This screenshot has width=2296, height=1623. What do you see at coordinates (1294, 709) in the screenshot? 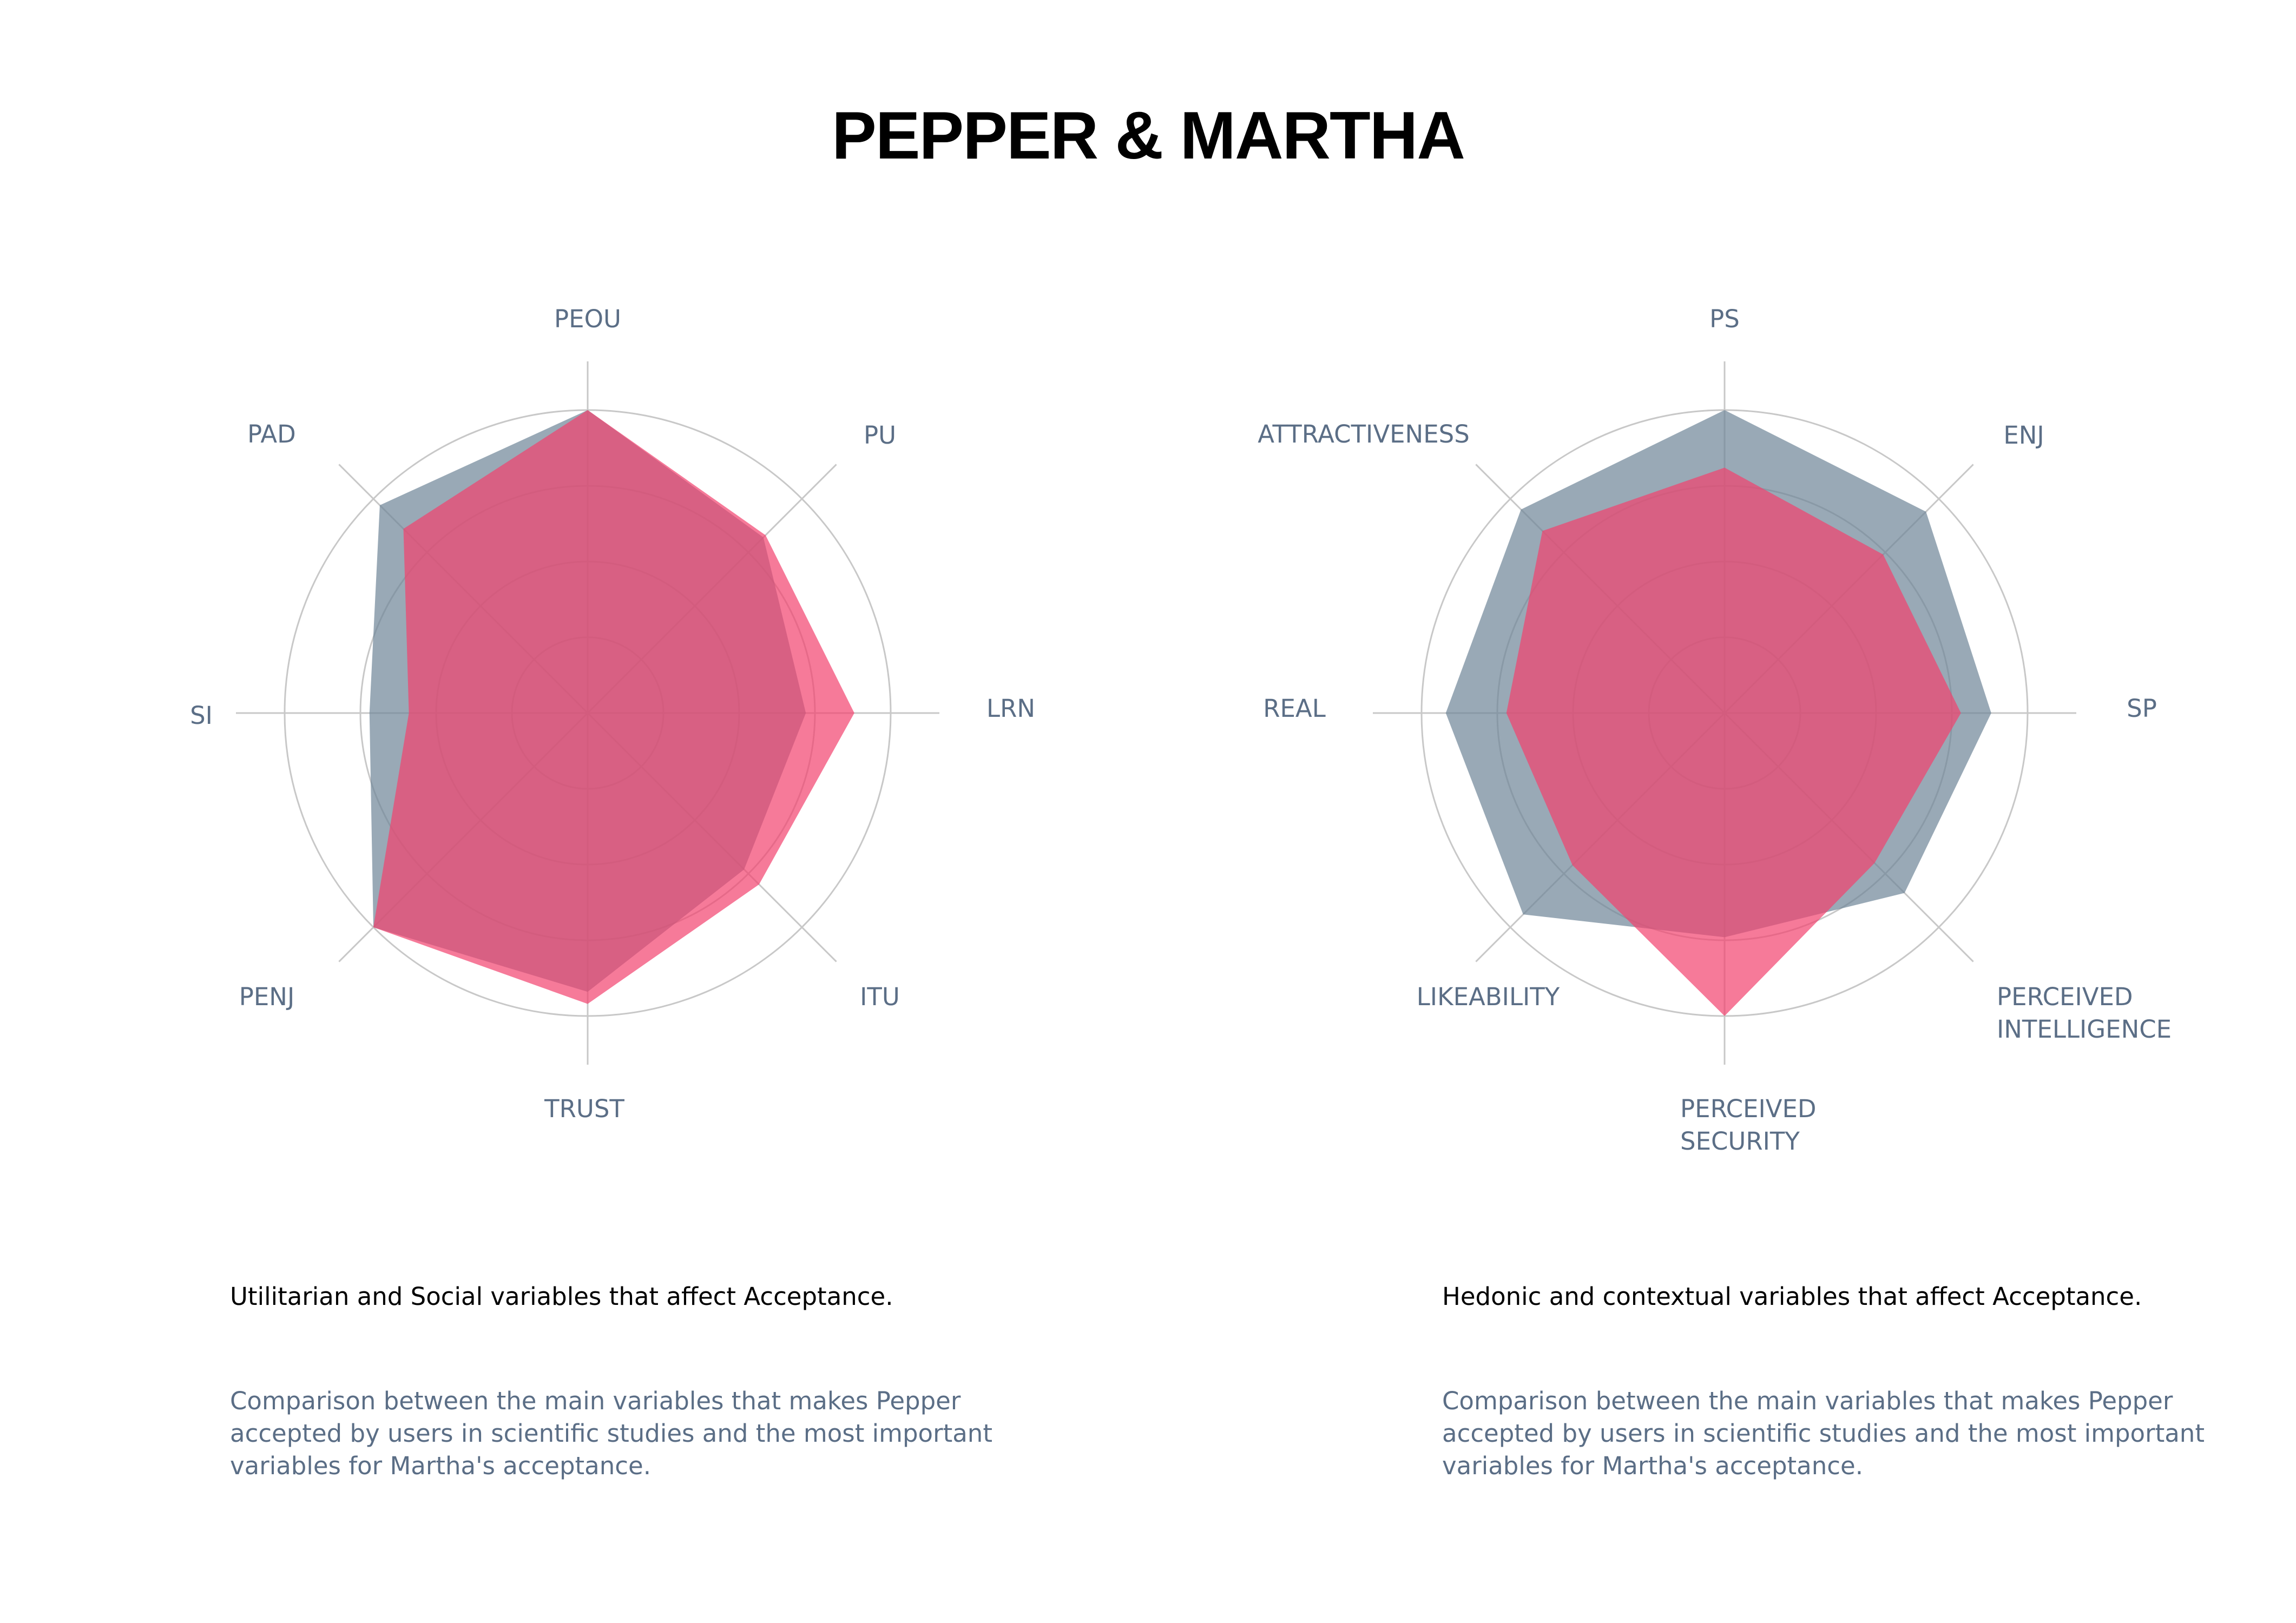
I see `axis-label: REAL` at bounding box center [1294, 709].